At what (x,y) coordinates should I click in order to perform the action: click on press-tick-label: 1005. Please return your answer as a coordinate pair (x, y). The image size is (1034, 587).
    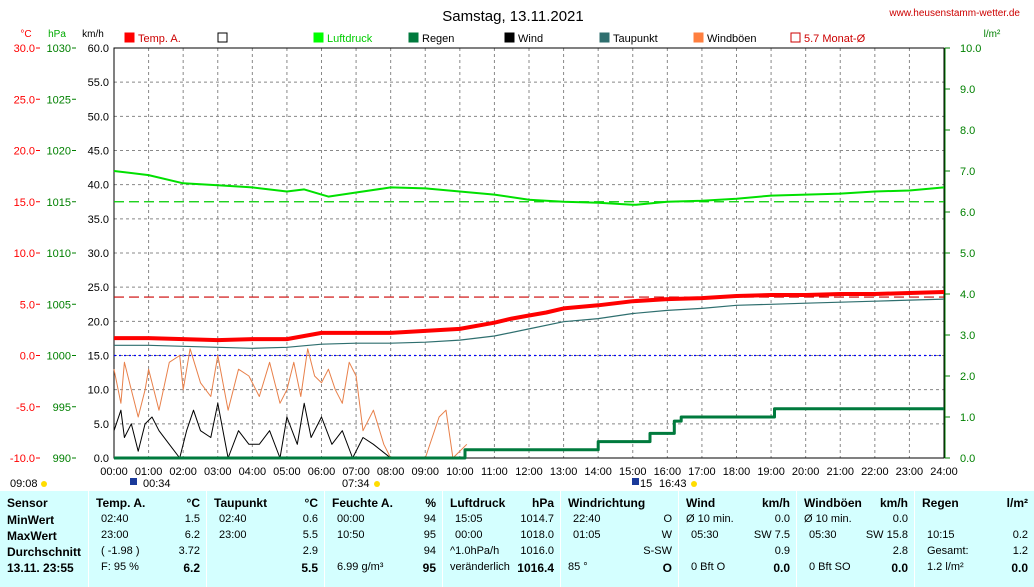
    Looking at the image, I should click on (59, 305).